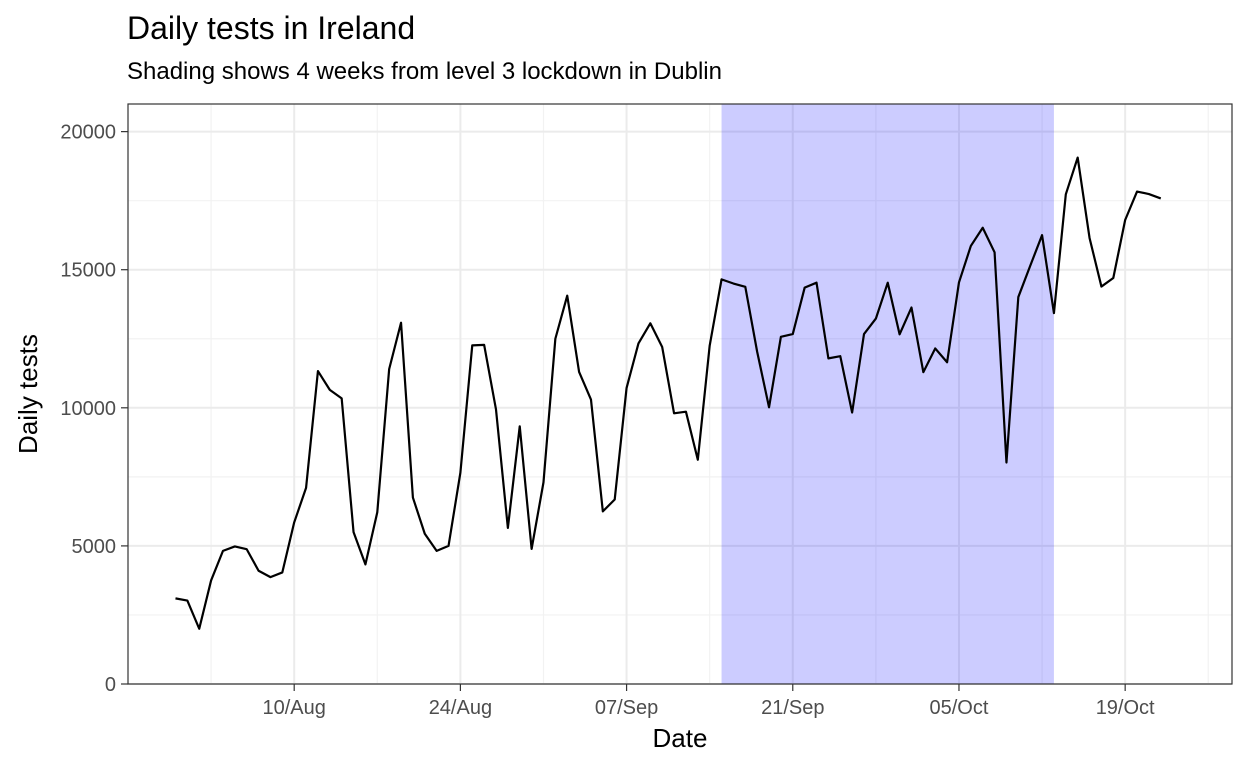  Describe the element at coordinates (94, 547) in the screenshot. I see `y-tick-label: 5000` at that location.